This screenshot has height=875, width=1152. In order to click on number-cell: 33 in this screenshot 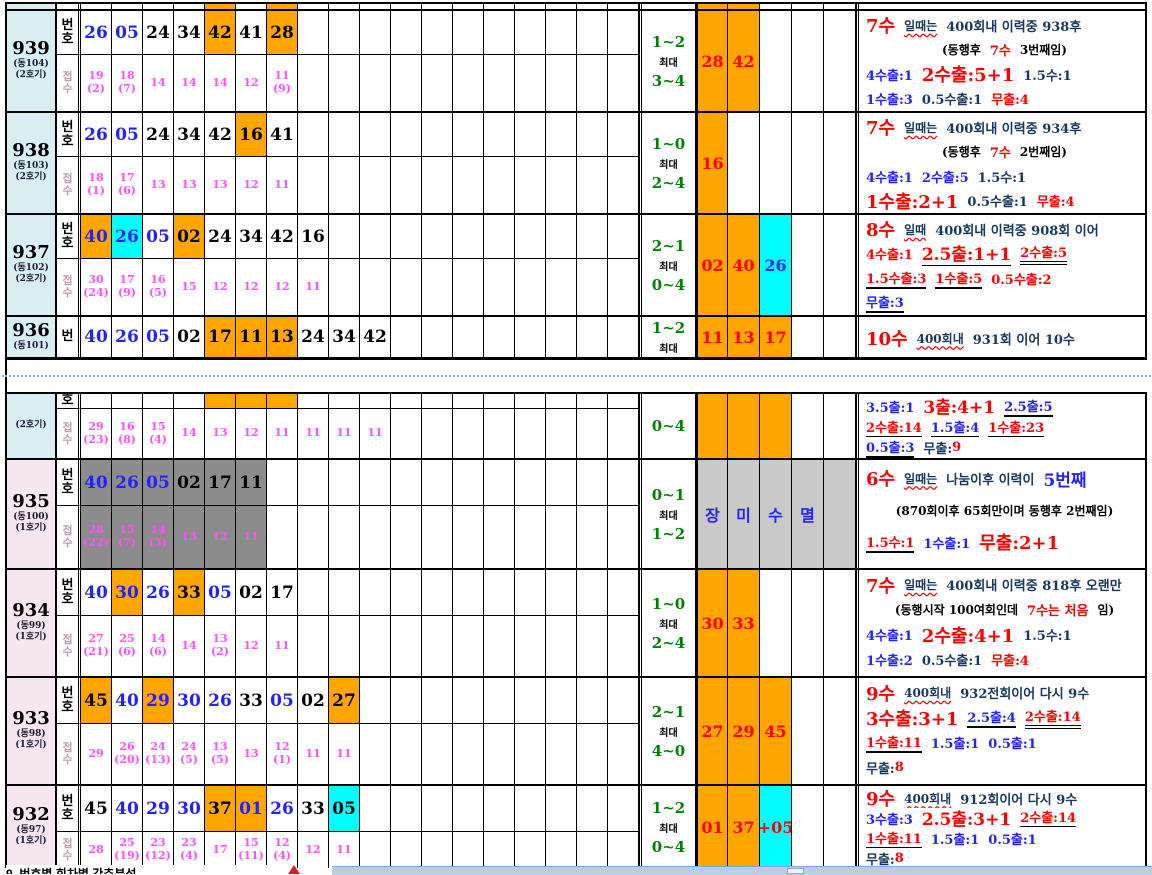, I will do `click(251, 701)`.